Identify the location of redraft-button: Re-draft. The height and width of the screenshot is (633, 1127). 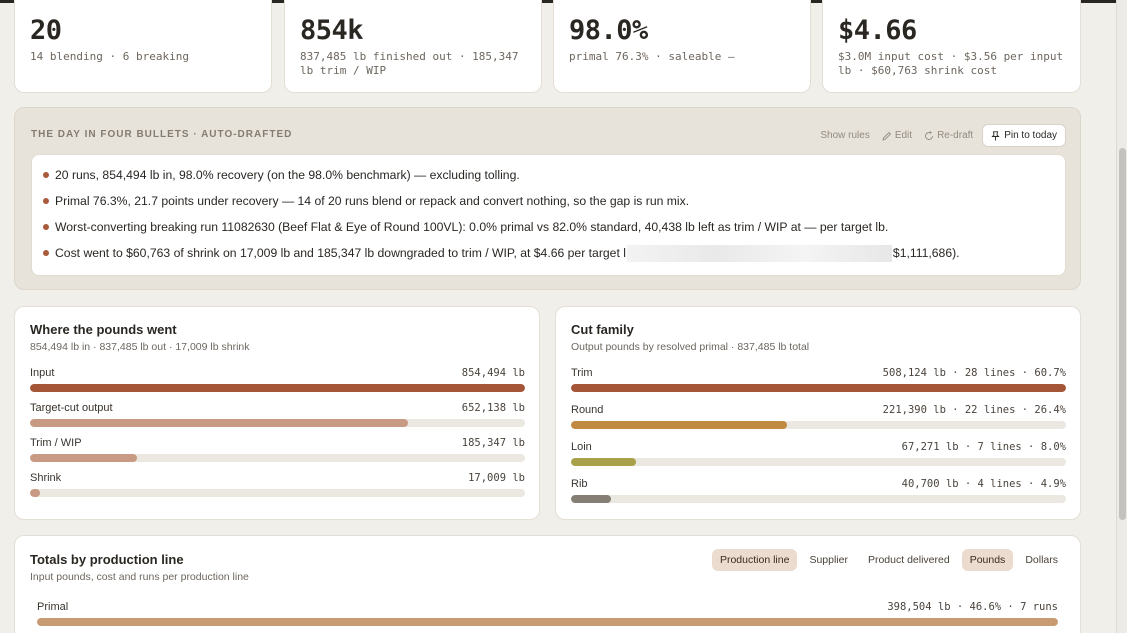
(948, 135).